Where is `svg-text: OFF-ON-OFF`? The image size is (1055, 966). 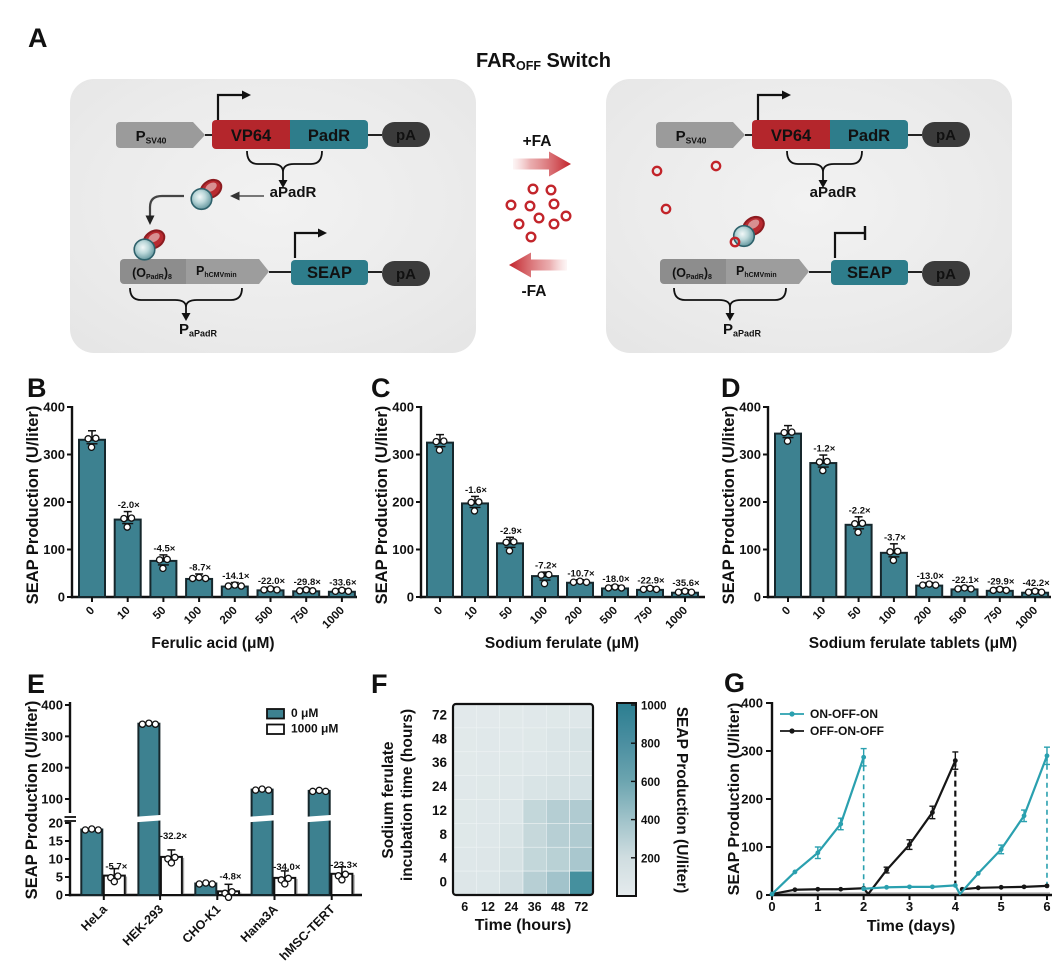
svg-text: OFF-ON-OFF is located at coordinates (847, 731).